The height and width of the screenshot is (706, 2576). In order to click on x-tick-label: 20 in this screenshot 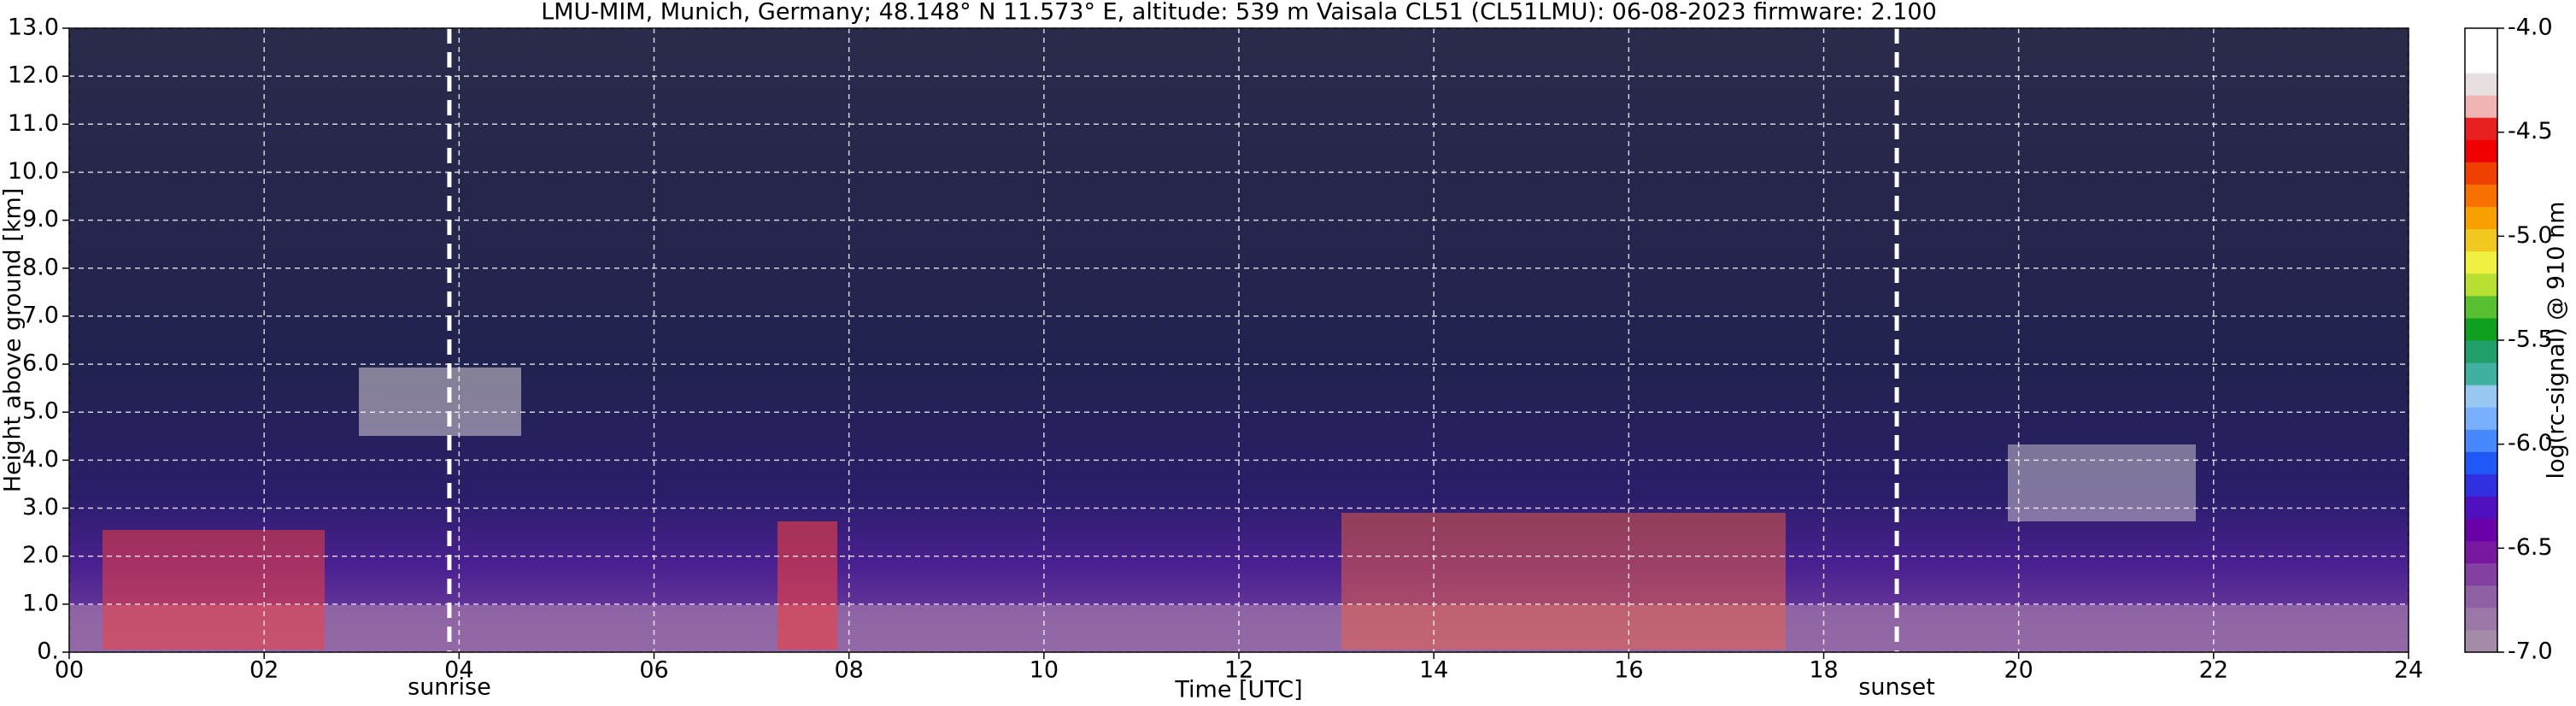, I will do `click(2018, 670)`.